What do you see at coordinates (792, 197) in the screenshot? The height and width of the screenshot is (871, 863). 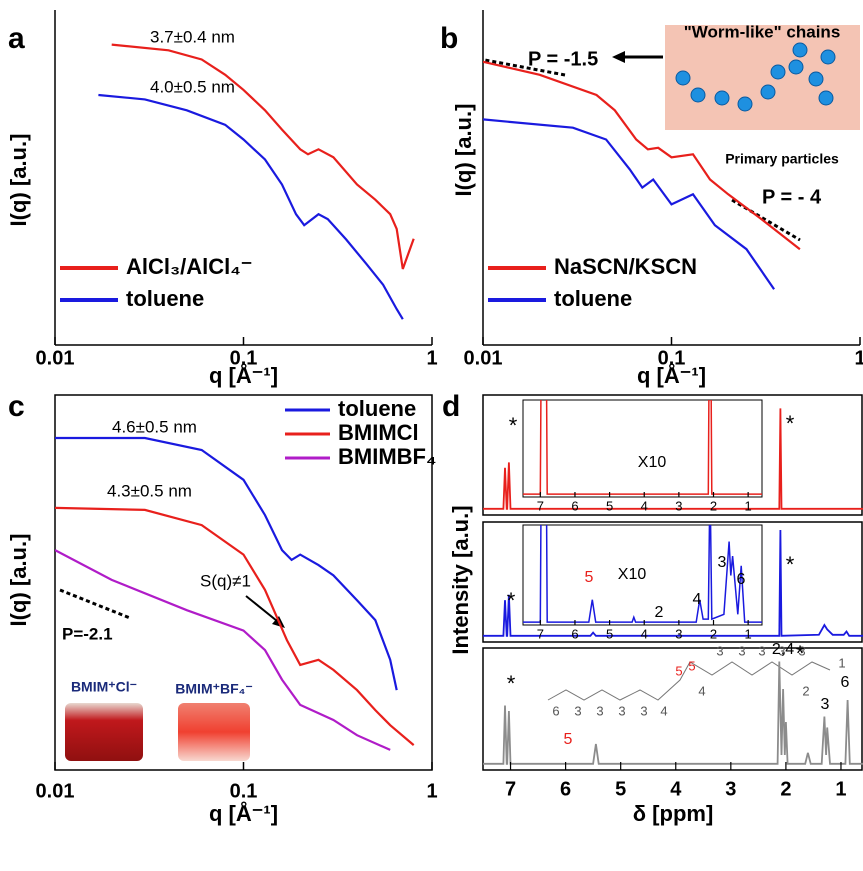 I see `annotation: P = - 4` at bounding box center [792, 197].